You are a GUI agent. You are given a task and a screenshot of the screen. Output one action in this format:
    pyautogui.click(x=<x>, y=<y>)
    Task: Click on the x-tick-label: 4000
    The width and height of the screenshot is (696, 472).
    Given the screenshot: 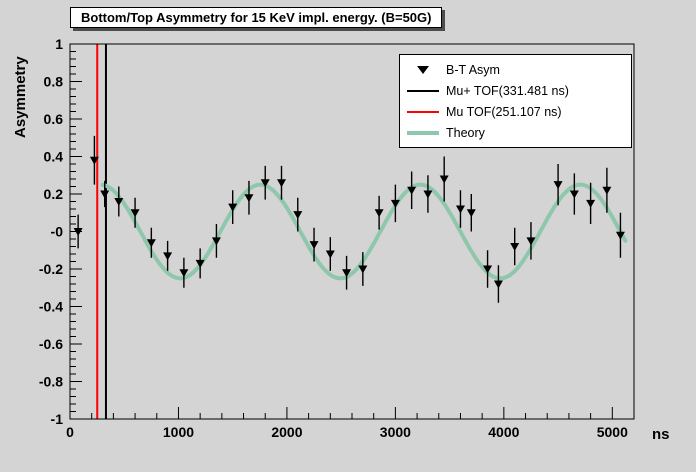 What is the action you would take?
    pyautogui.click(x=503, y=432)
    